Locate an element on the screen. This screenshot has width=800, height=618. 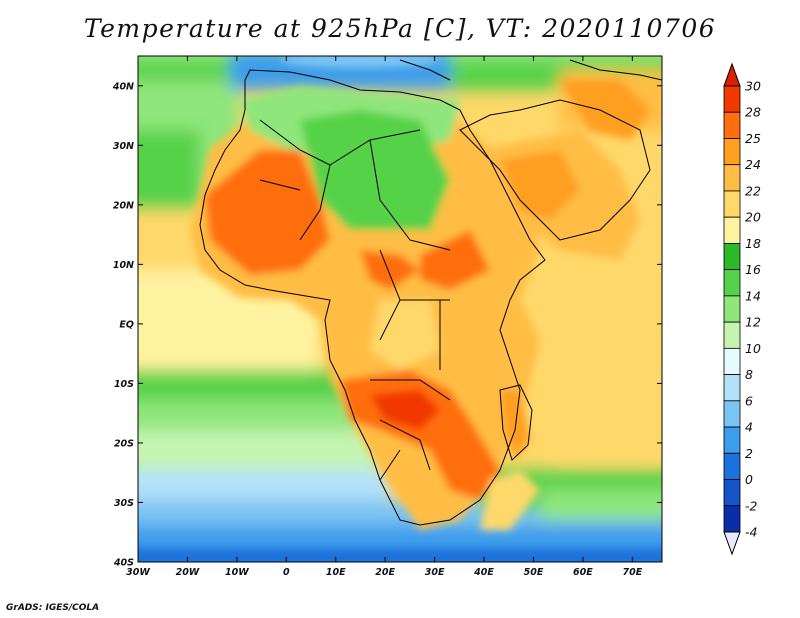
colorbar-label: 6 is located at coordinates (749, 400).